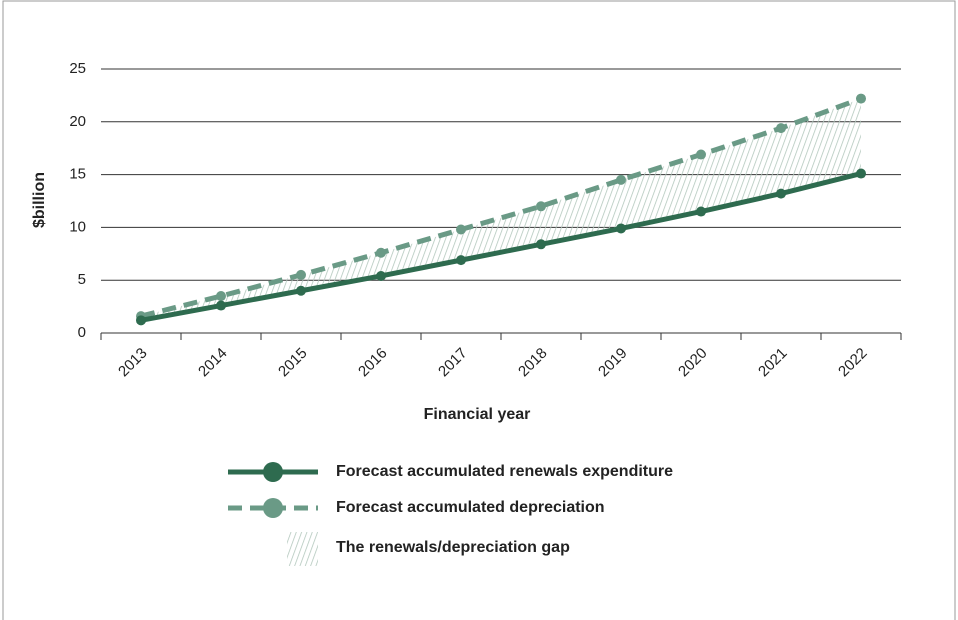 This screenshot has height=620, width=958. What do you see at coordinates (39, 200) in the screenshot?
I see `y-axis-label: $billion` at bounding box center [39, 200].